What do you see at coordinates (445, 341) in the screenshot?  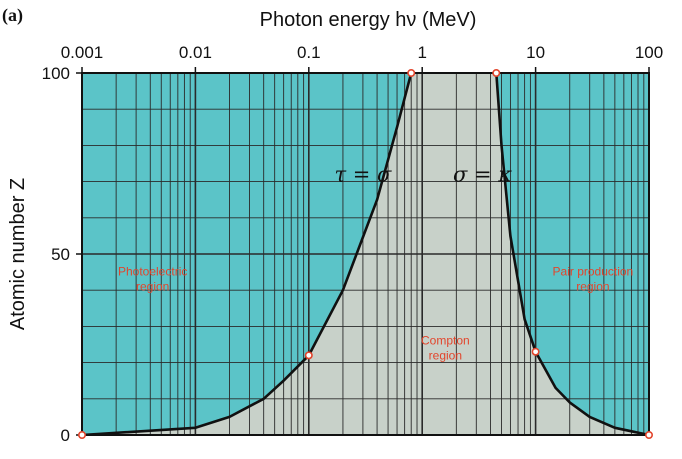 I see `region-label-line: Compton` at bounding box center [445, 341].